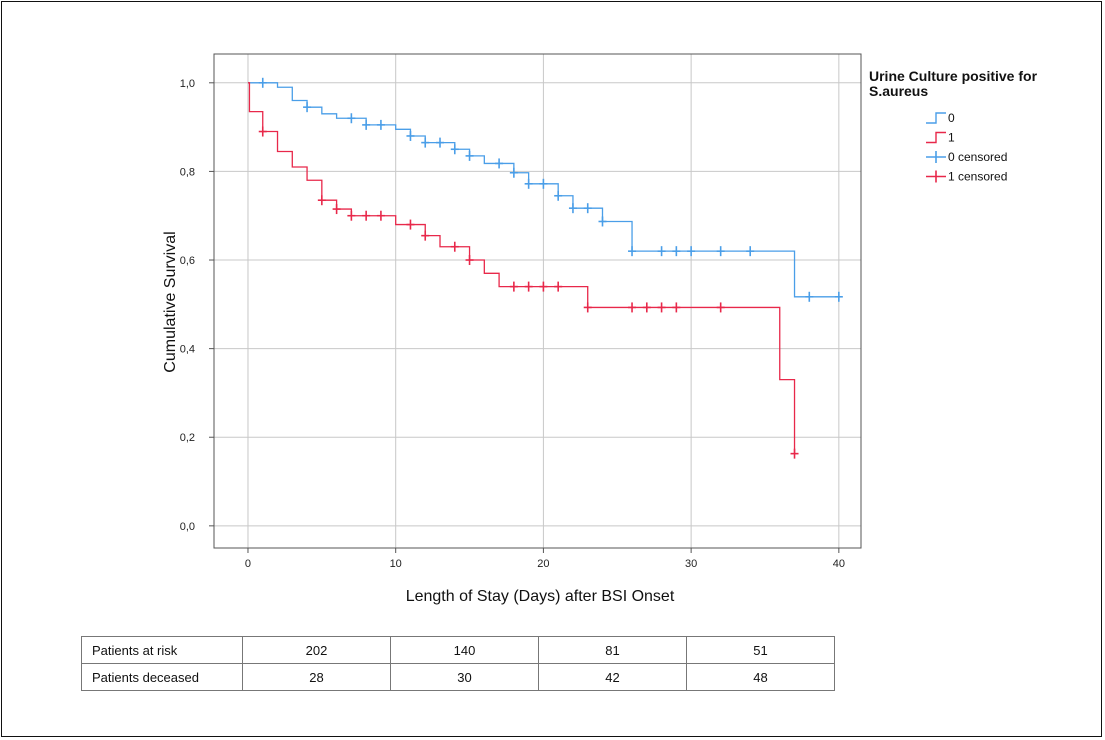 The width and height of the screenshot is (1105, 740). What do you see at coordinates (977, 157) in the screenshot?
I see `legend-label: 0 censored` at bounding box center [977, 157].